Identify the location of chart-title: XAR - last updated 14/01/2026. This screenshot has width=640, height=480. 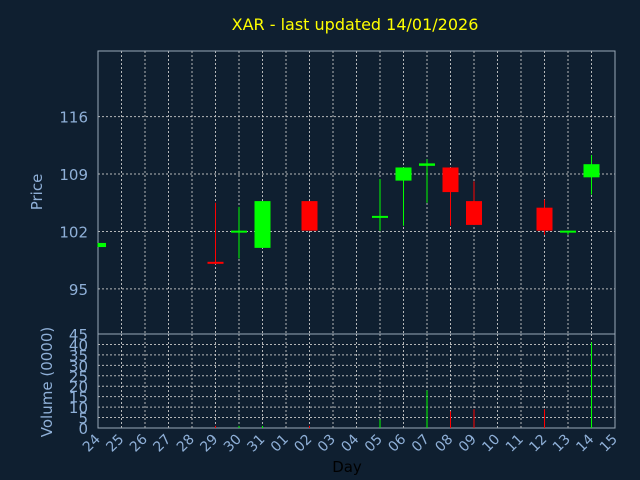
(355, 24).